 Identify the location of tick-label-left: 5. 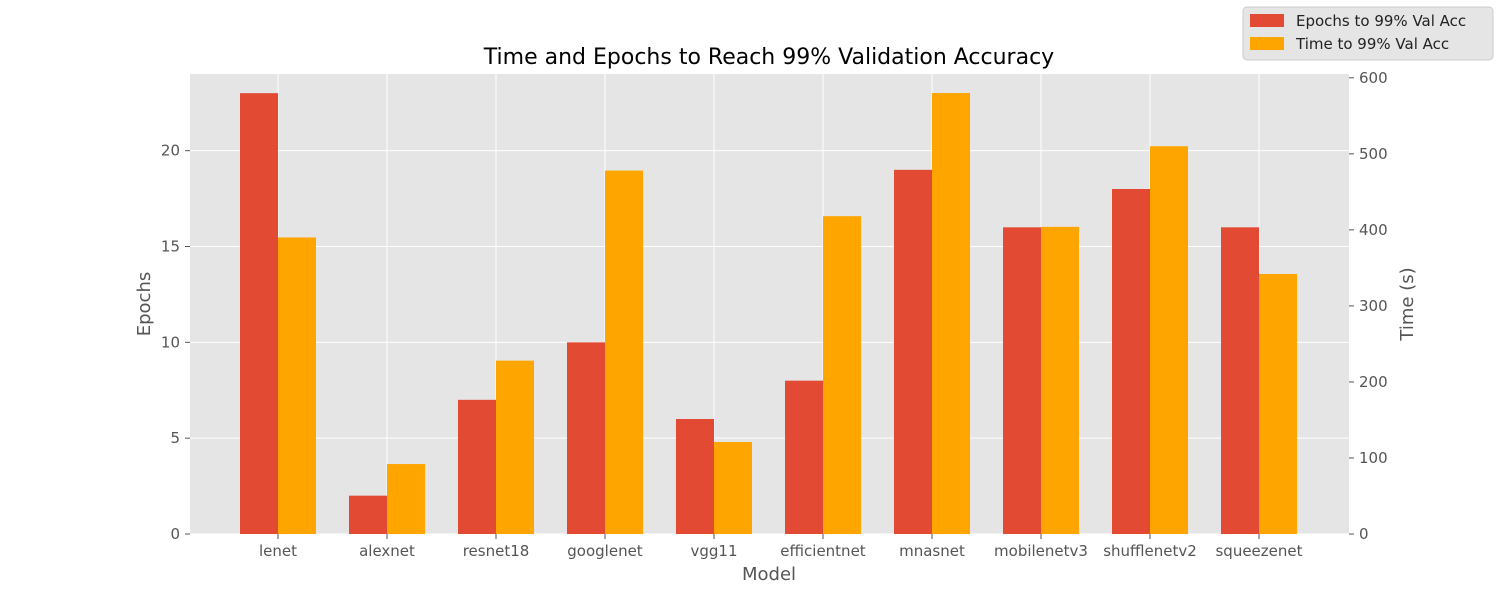
(175, 438).